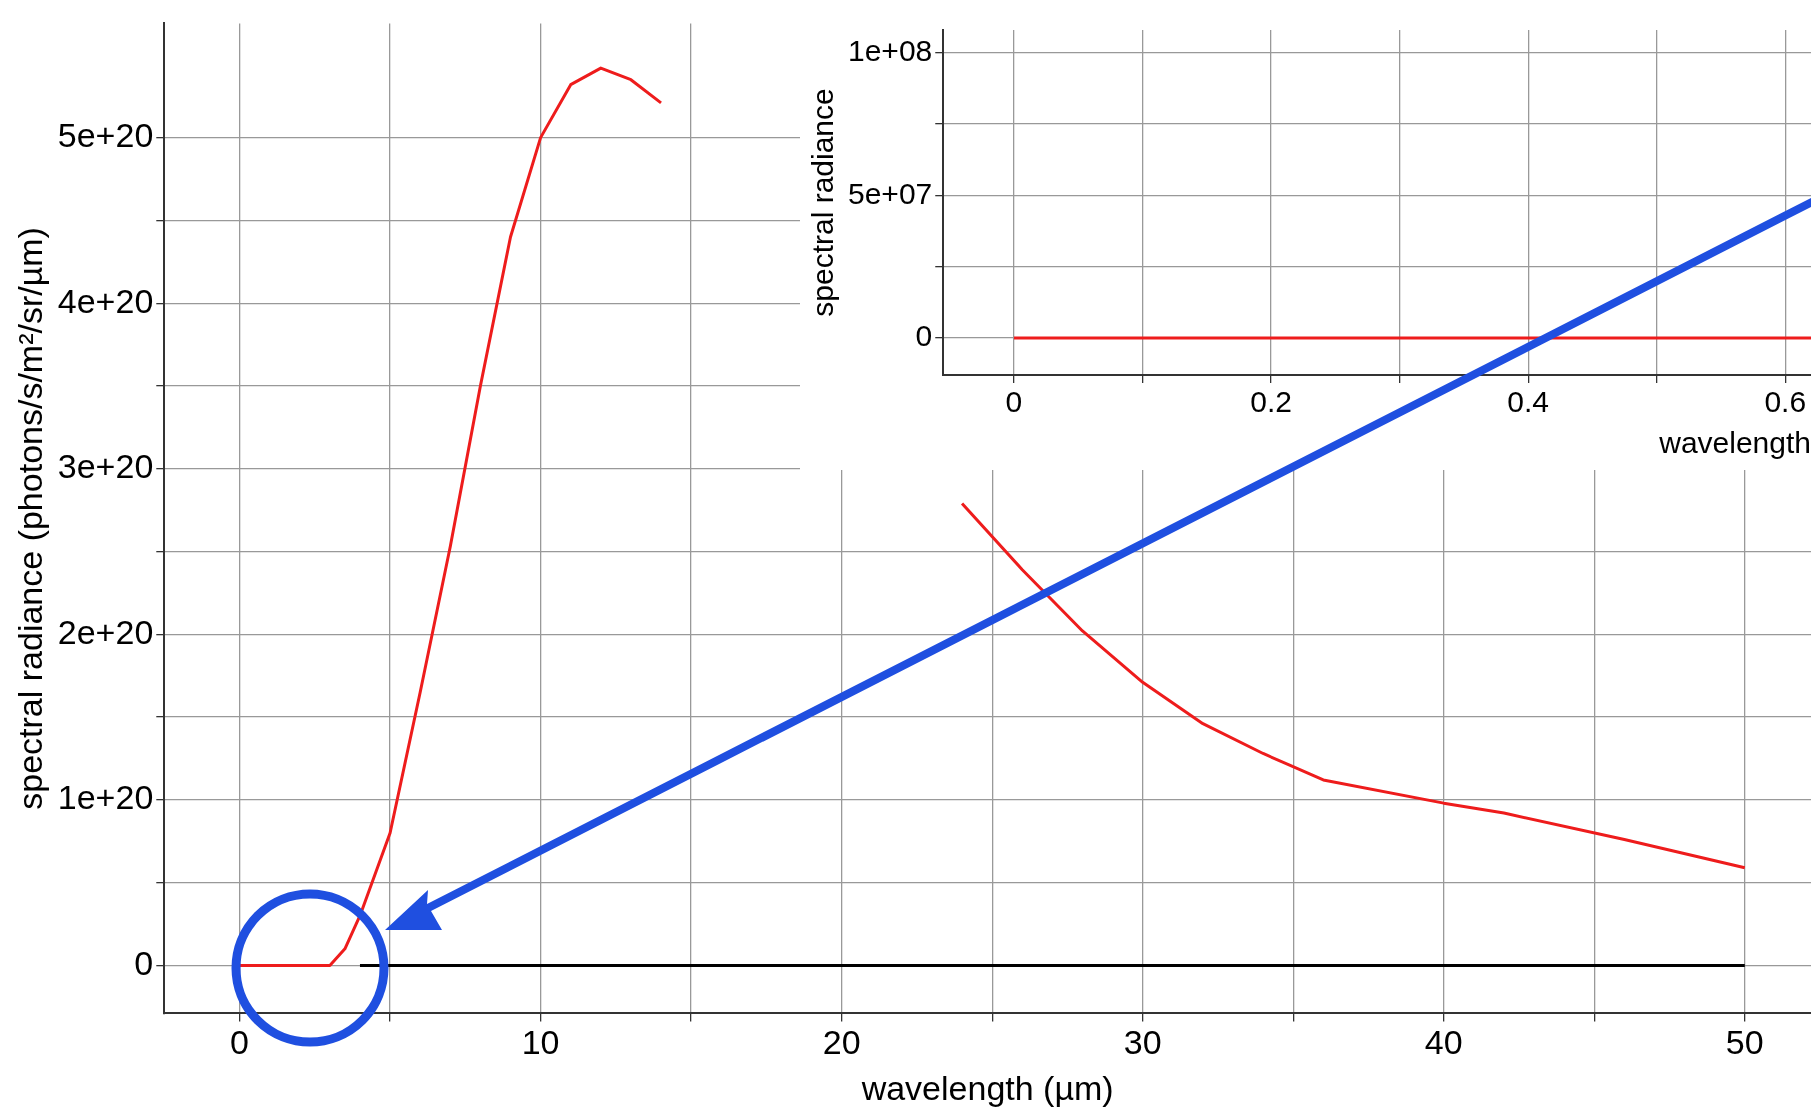  What do you see at coordinates (987, 1087) in the screenshot?
I see `x-axis-title: wavelength (µm)` at bounding box center [987, 1087].